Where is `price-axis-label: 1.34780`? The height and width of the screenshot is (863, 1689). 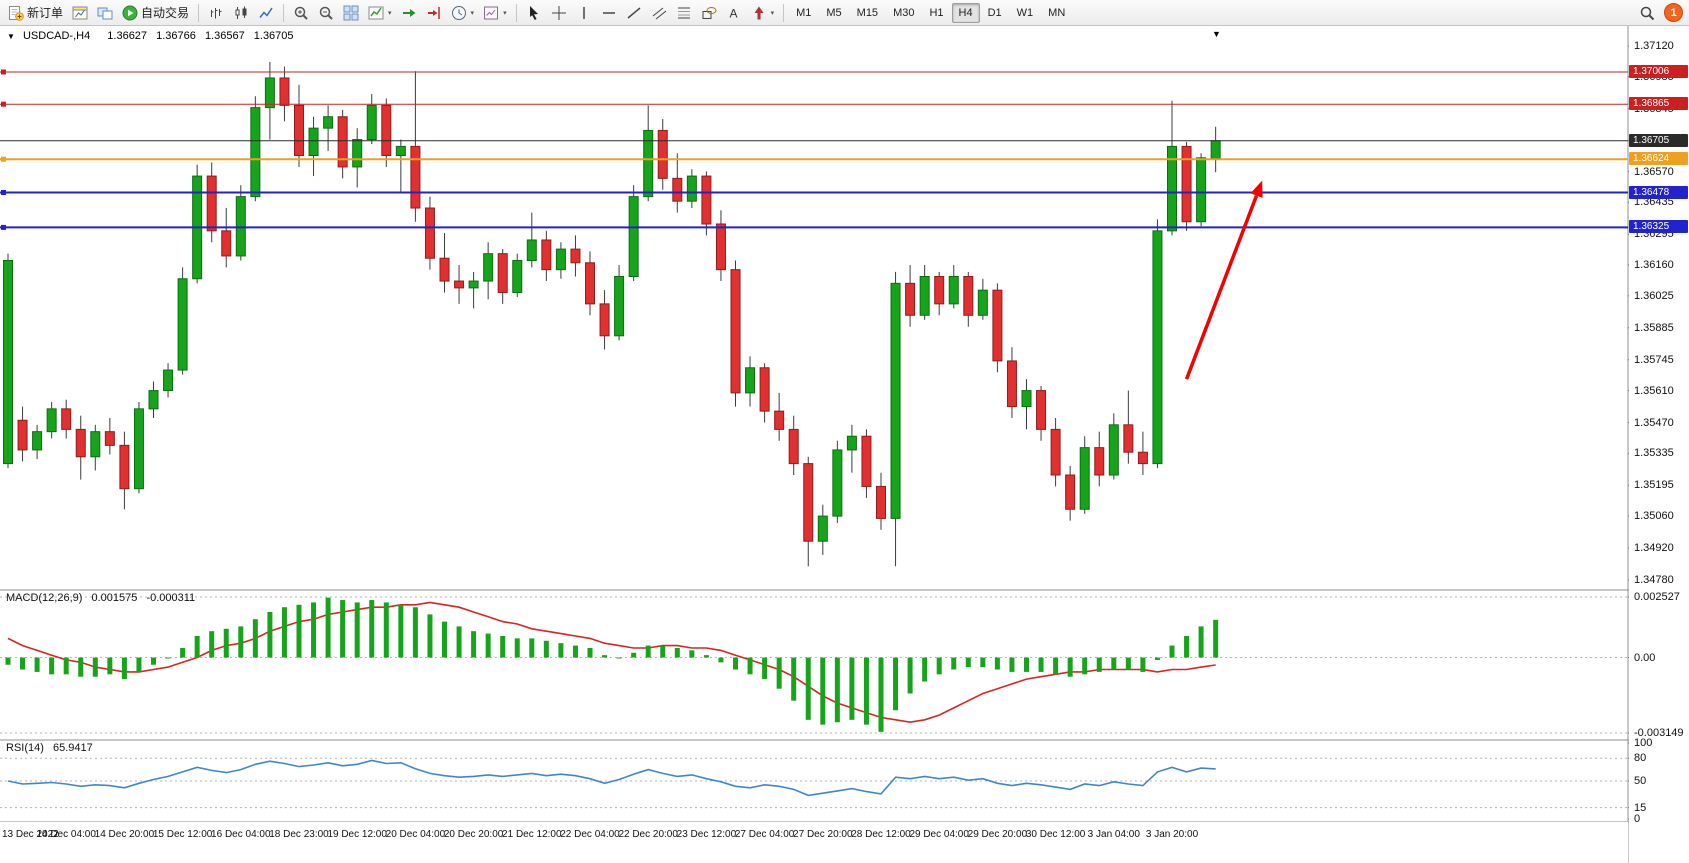
price-axis-label: 1.34780 is located at coordinates (1654, 580).